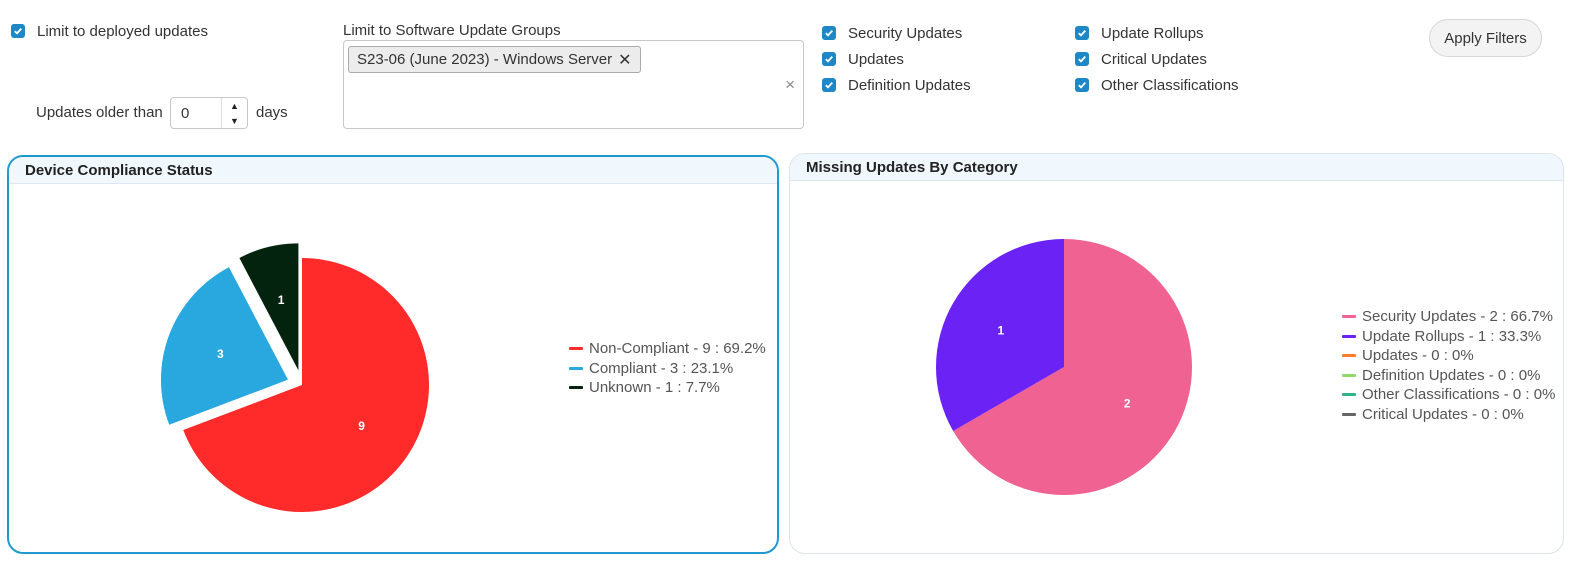 The height and width of the screenshot is (564, 1578). Describe the element at coordinates (361, 426) in the screenshot. I see `pie-label-non-compliant: 9` at that location.